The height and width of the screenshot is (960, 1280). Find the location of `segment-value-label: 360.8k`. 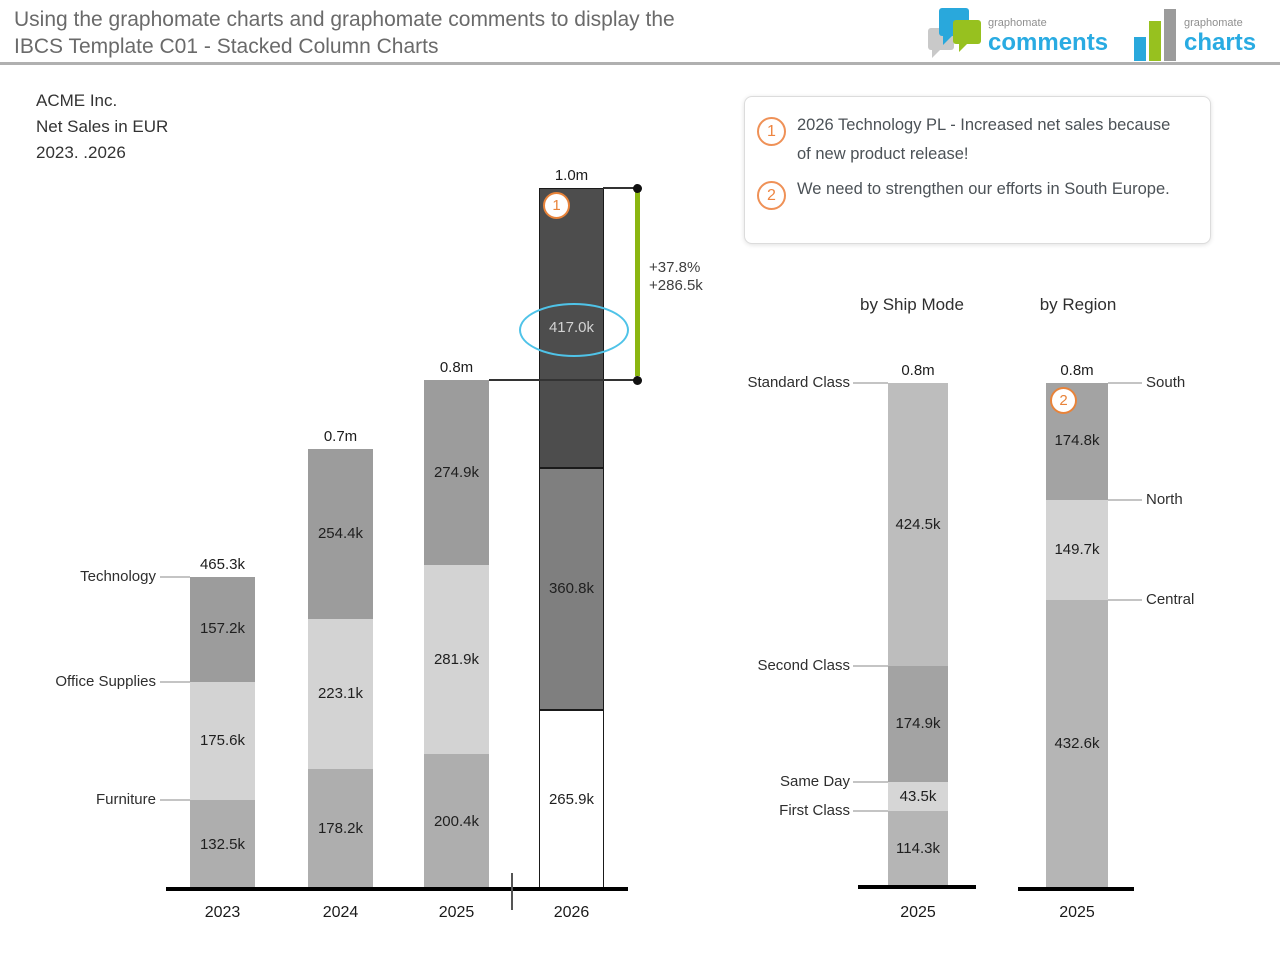

segment-value-label: 360.8k is located at coordinates (571, 589).